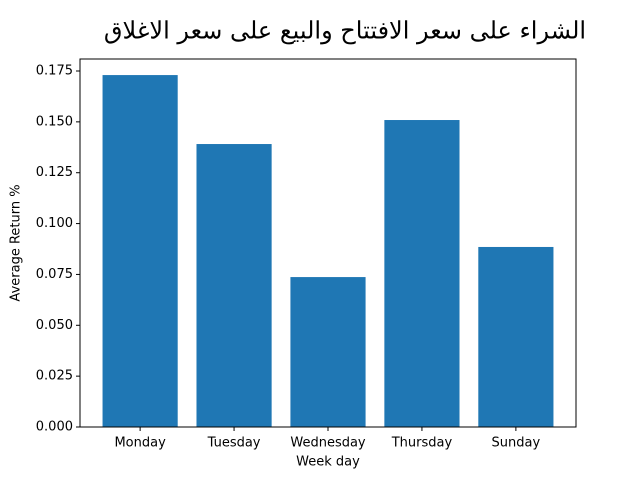 The image size is (640, 480). Describe the element at coordinates (54, 325) in the screenshot. I see `y-tick-label: 0.050` at that location.